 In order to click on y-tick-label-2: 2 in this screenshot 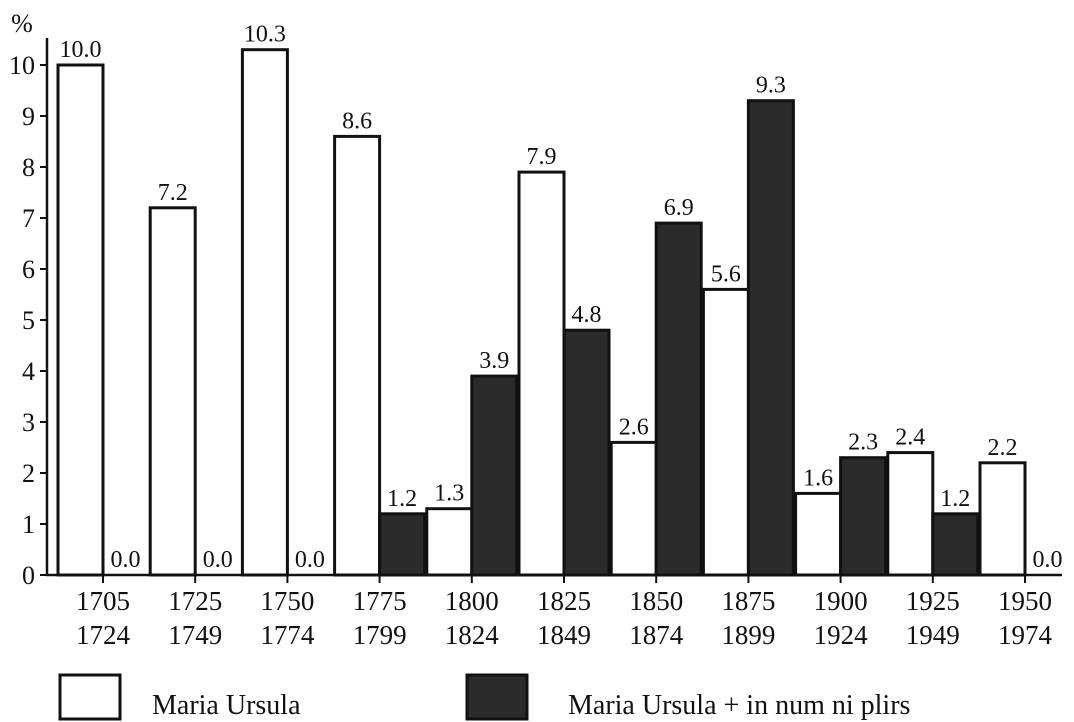, I will do `click(28, 473)`.